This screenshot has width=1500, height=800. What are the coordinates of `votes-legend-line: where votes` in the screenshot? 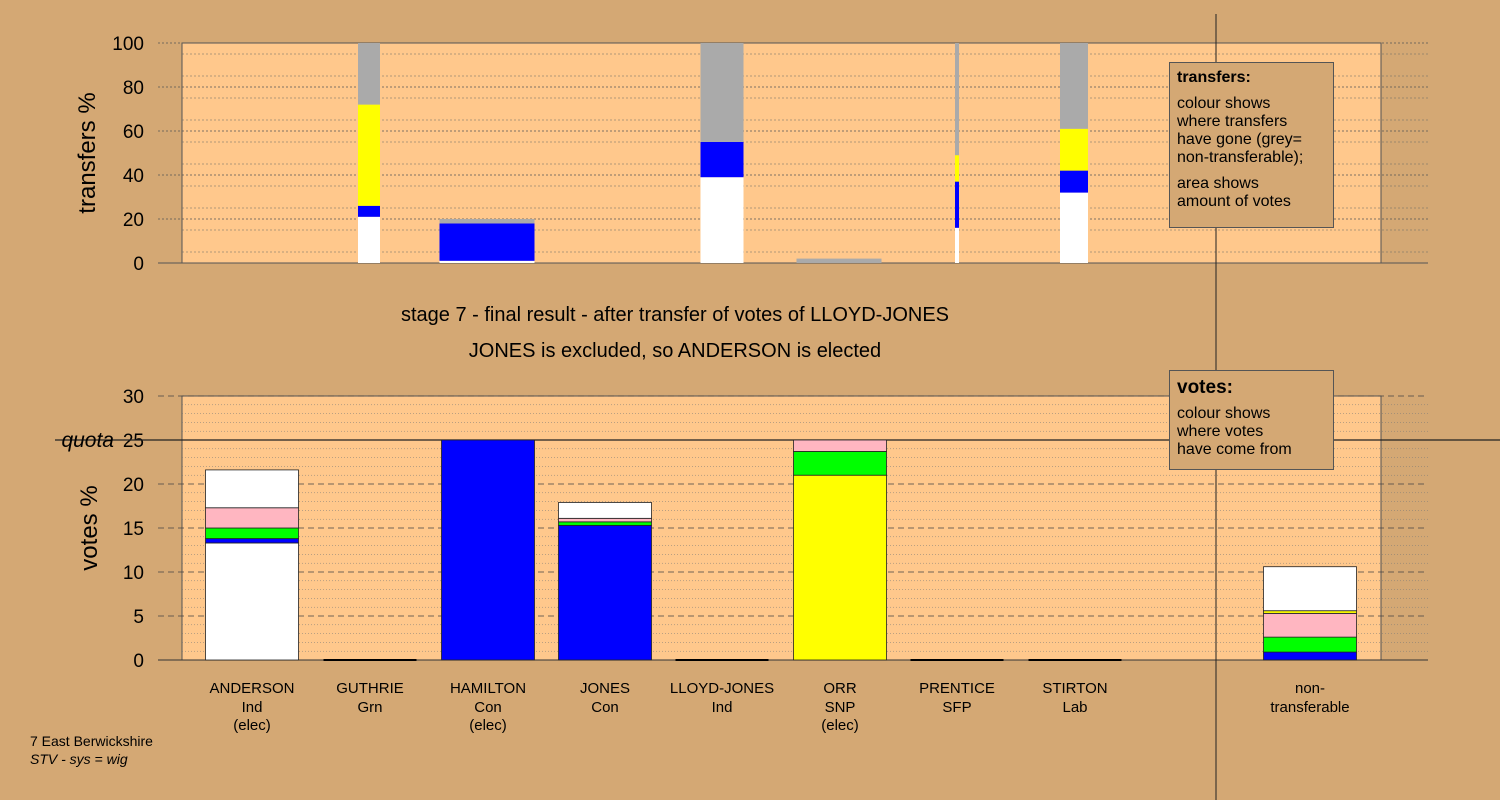 It's located at (1220, 431).